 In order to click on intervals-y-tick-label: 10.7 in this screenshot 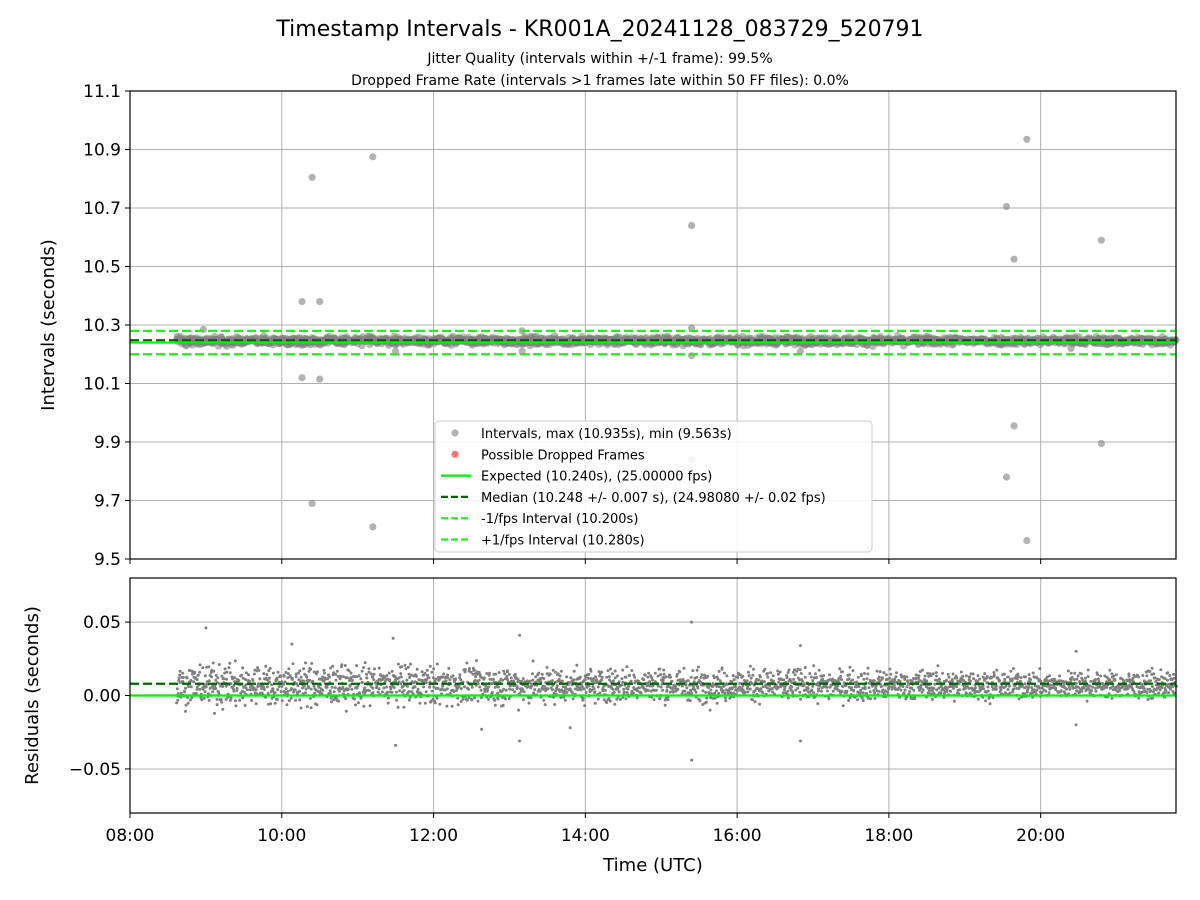, I will do `click(102, 209)`.